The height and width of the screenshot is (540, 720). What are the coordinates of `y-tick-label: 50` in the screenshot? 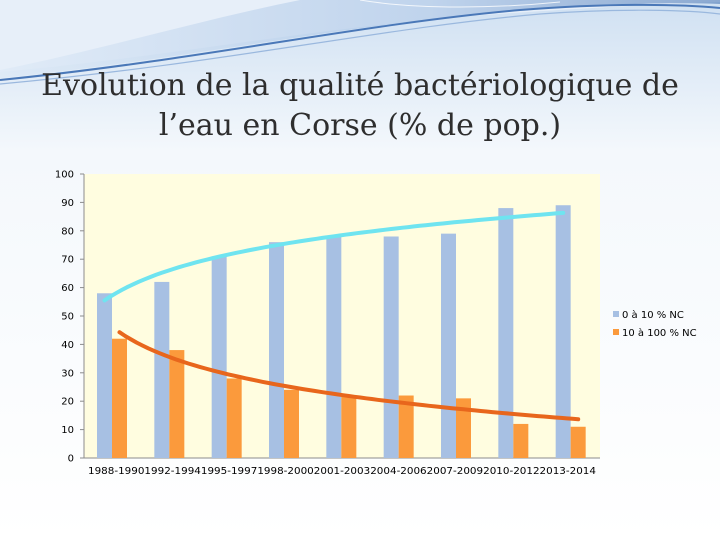 It's located at (67, 317).